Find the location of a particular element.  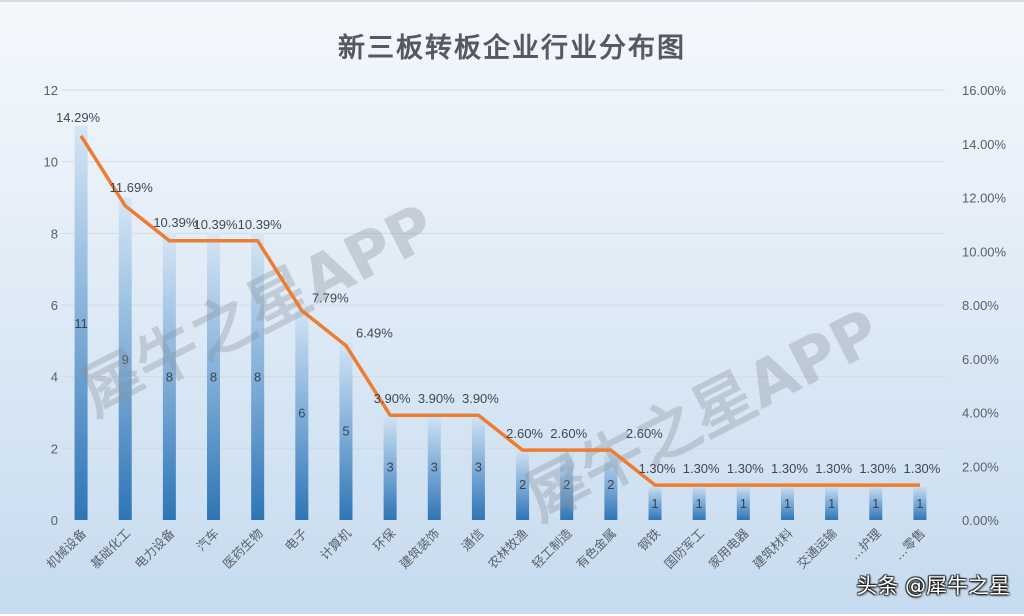

x-axis-category-label: 农林牧渔 is located at coordinates (508, 549).